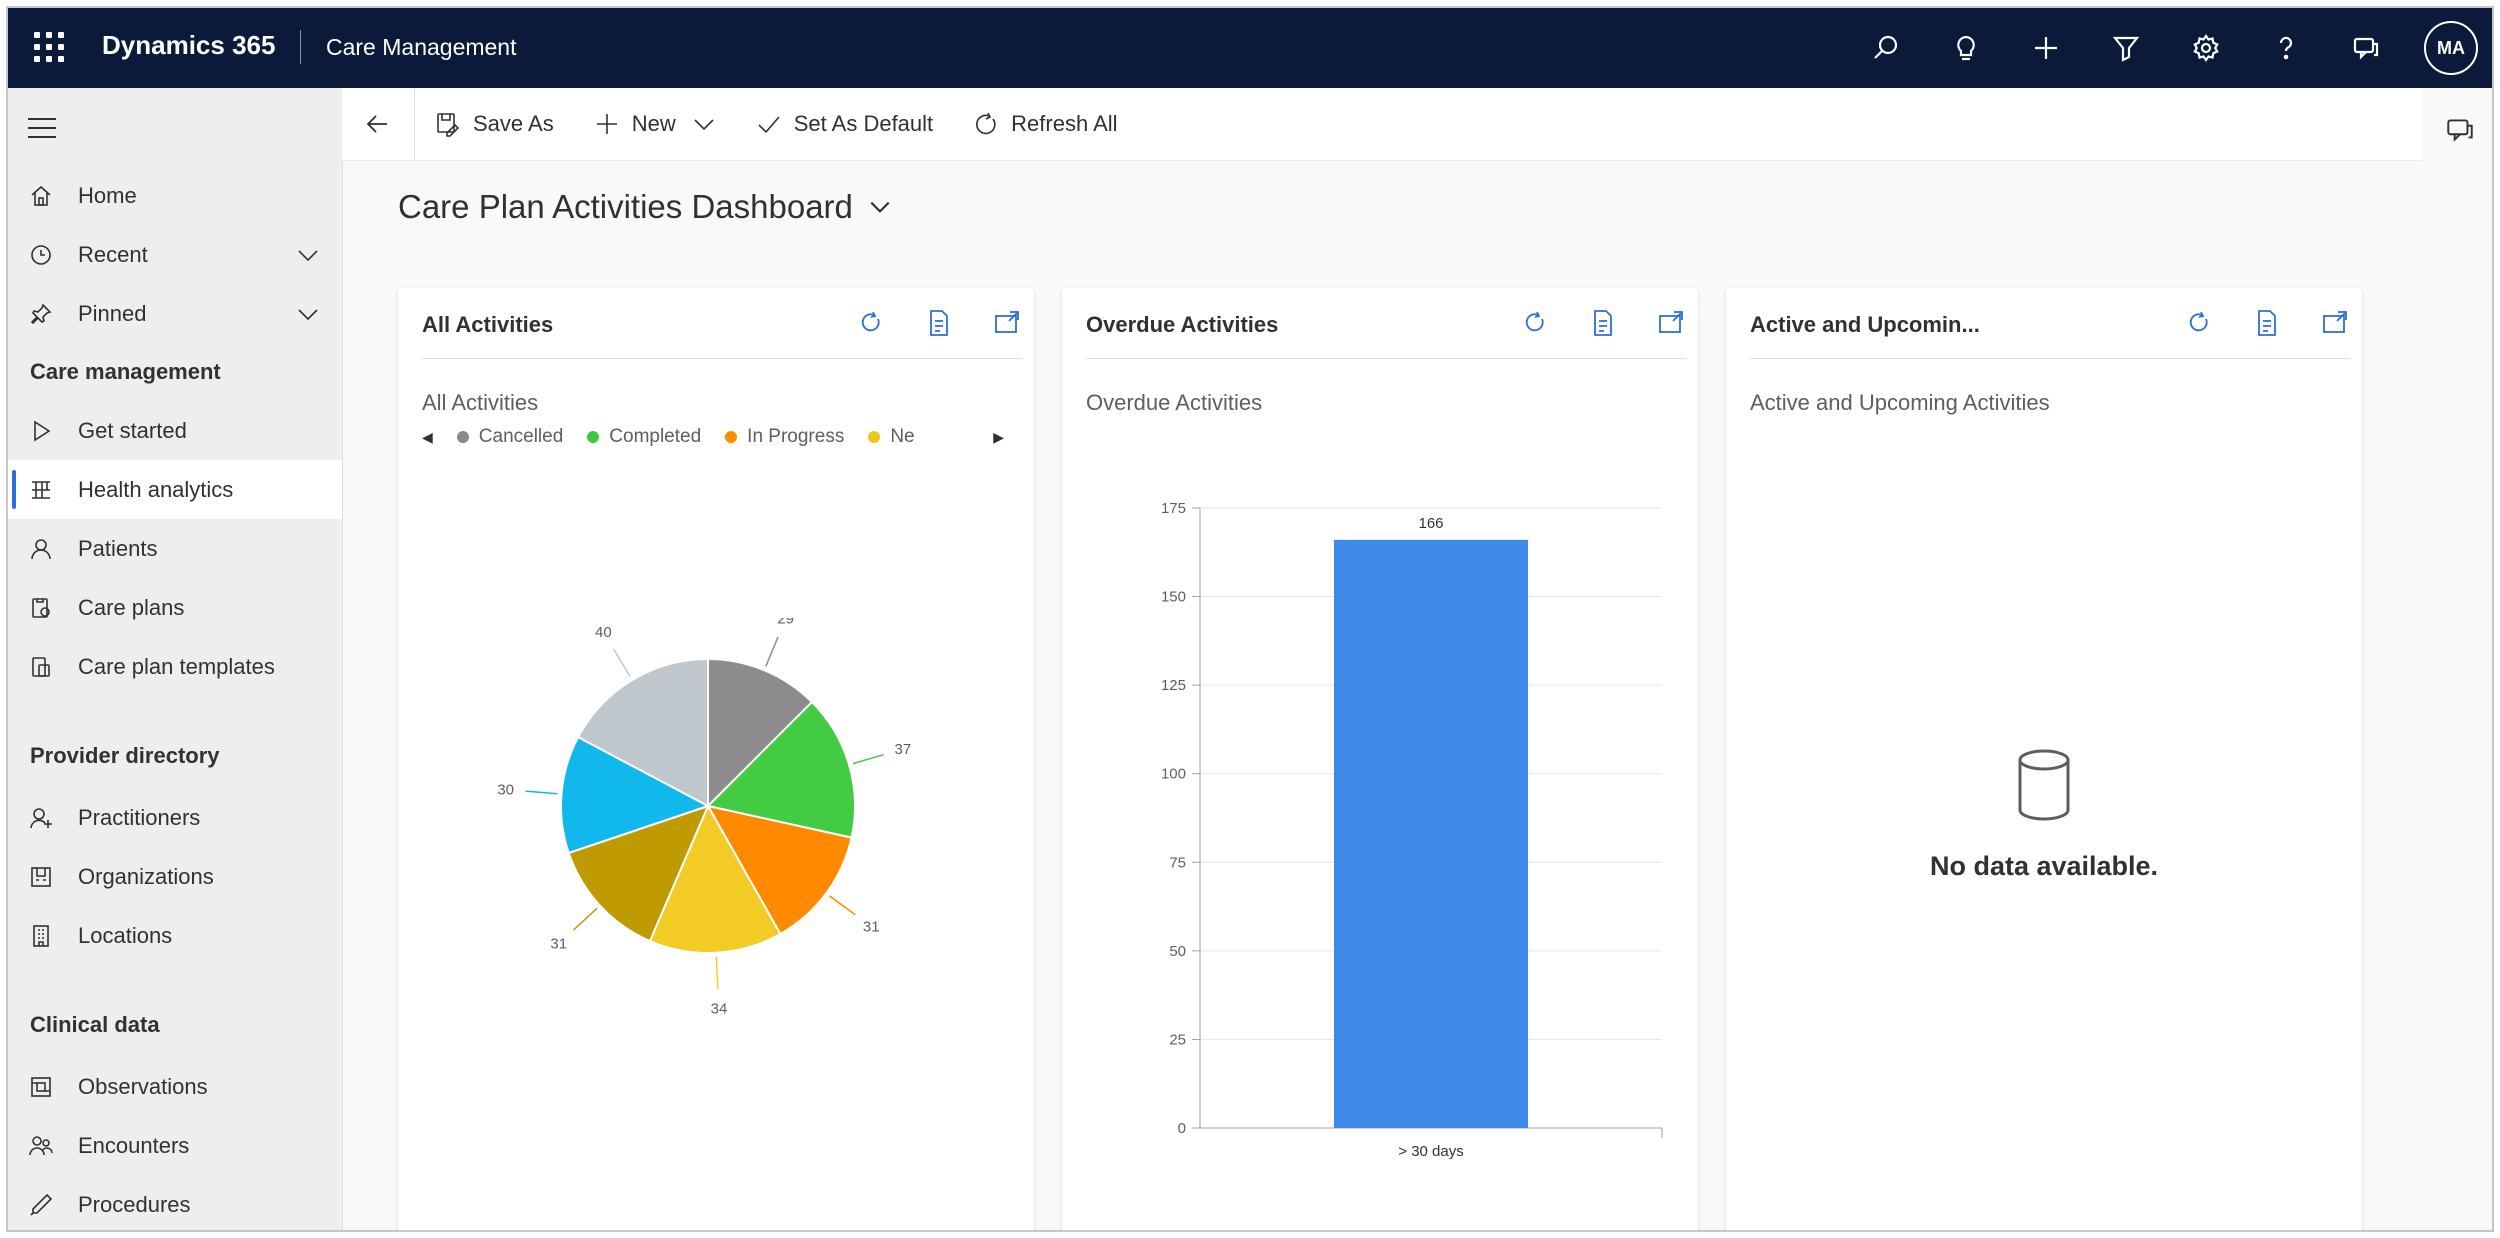 Image resolution: width=2500 pixels, height=1238 pixels. What do you see at coordinates (1173, 597) in the screenshot?
I see `y-tick-label: 150` at bounding box center [1173, 597].